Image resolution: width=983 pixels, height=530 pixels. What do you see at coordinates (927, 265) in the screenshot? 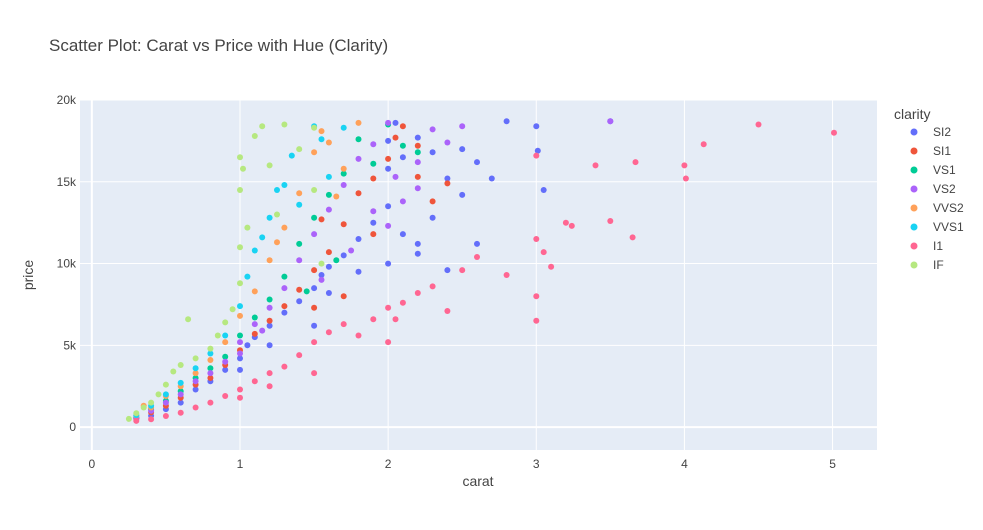
I see `legend-item-if: IF` at bounding box center [927, 265].